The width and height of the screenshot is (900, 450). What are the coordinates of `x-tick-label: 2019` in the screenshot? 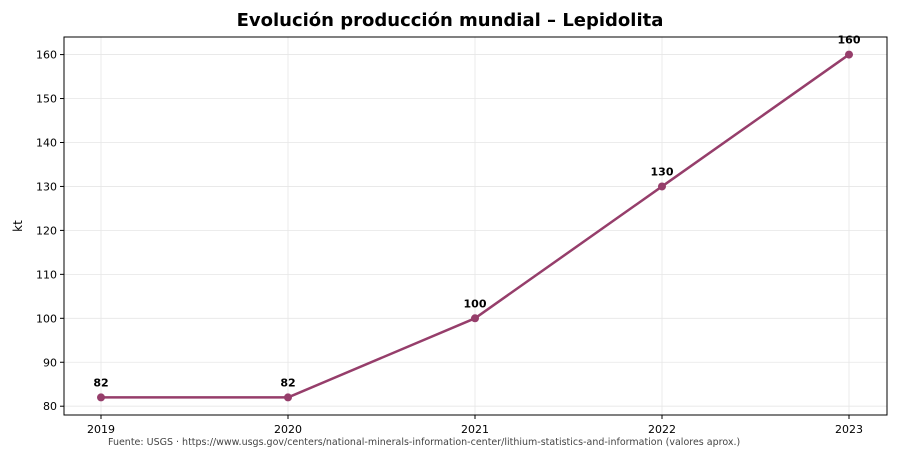 It's located at (101, 429).